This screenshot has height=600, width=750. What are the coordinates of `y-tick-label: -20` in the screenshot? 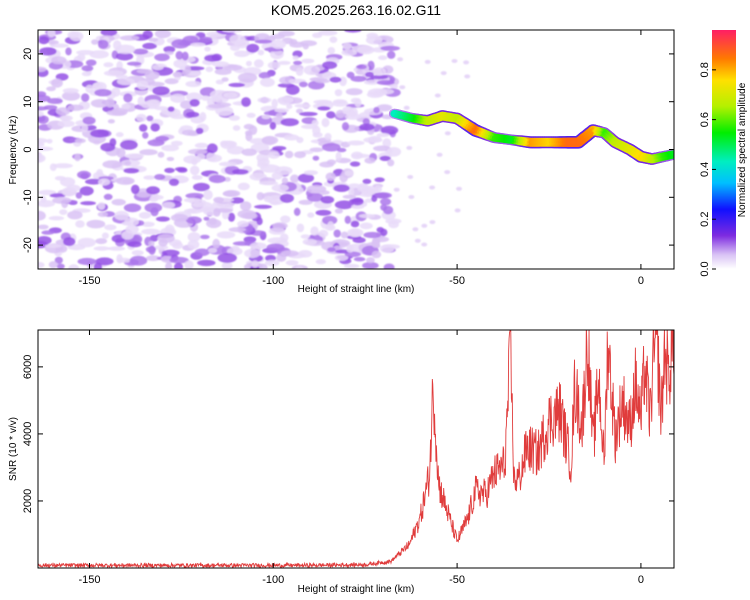 It's located at (28, 245).